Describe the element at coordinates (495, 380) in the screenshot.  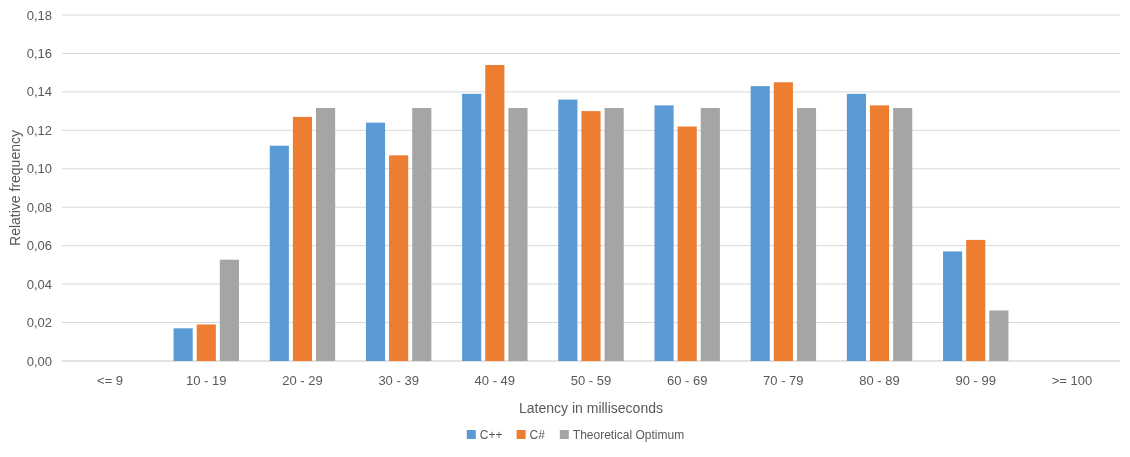
I see `x-tick-label: 40 - 49` at that location.